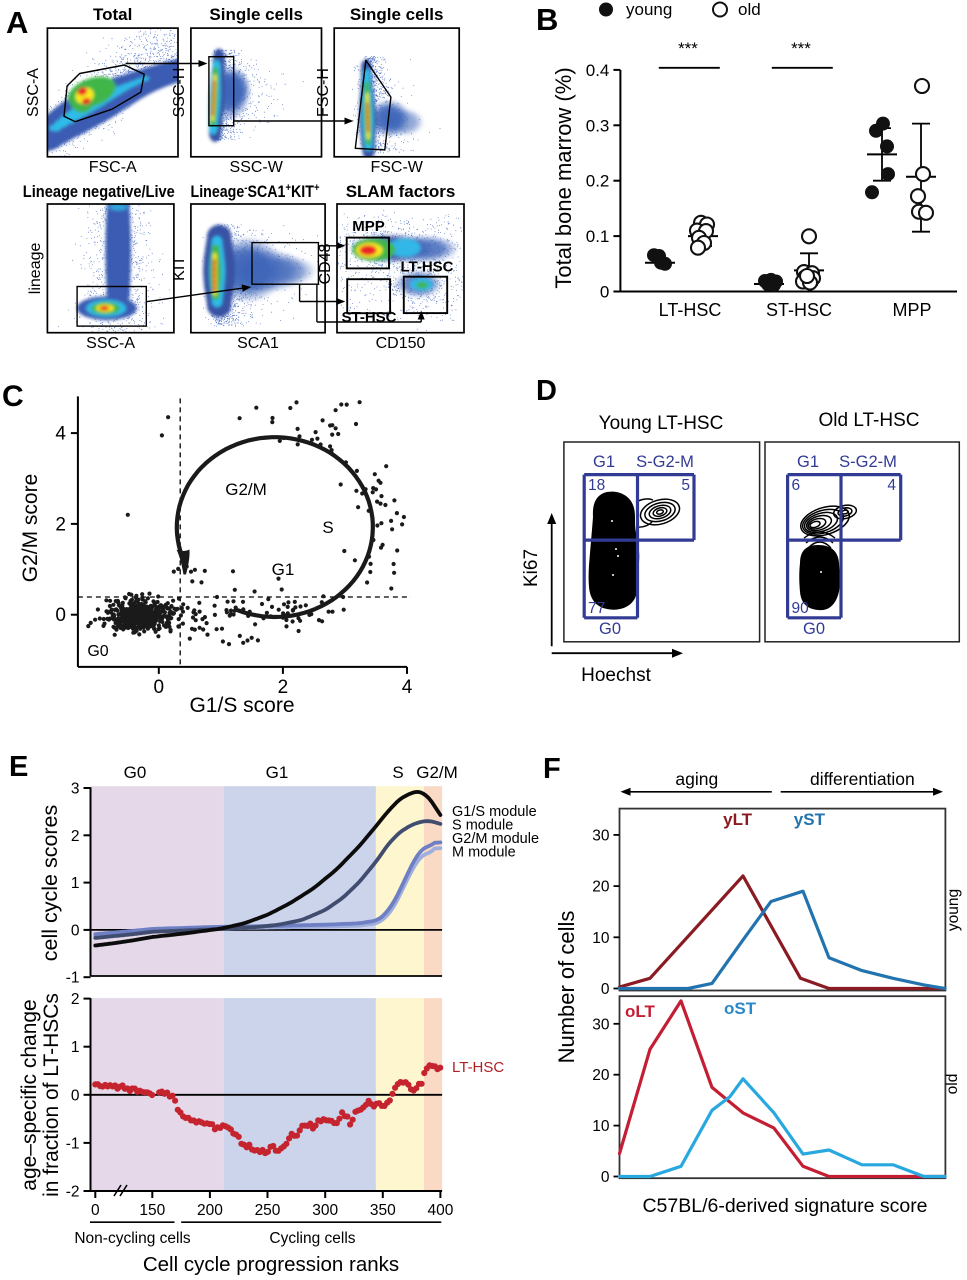 The height and width of the screenshot is (1280, 967). Describe the element at coordinates (685, 485) in the screenshot. I see `svg-text: 5` at that location.